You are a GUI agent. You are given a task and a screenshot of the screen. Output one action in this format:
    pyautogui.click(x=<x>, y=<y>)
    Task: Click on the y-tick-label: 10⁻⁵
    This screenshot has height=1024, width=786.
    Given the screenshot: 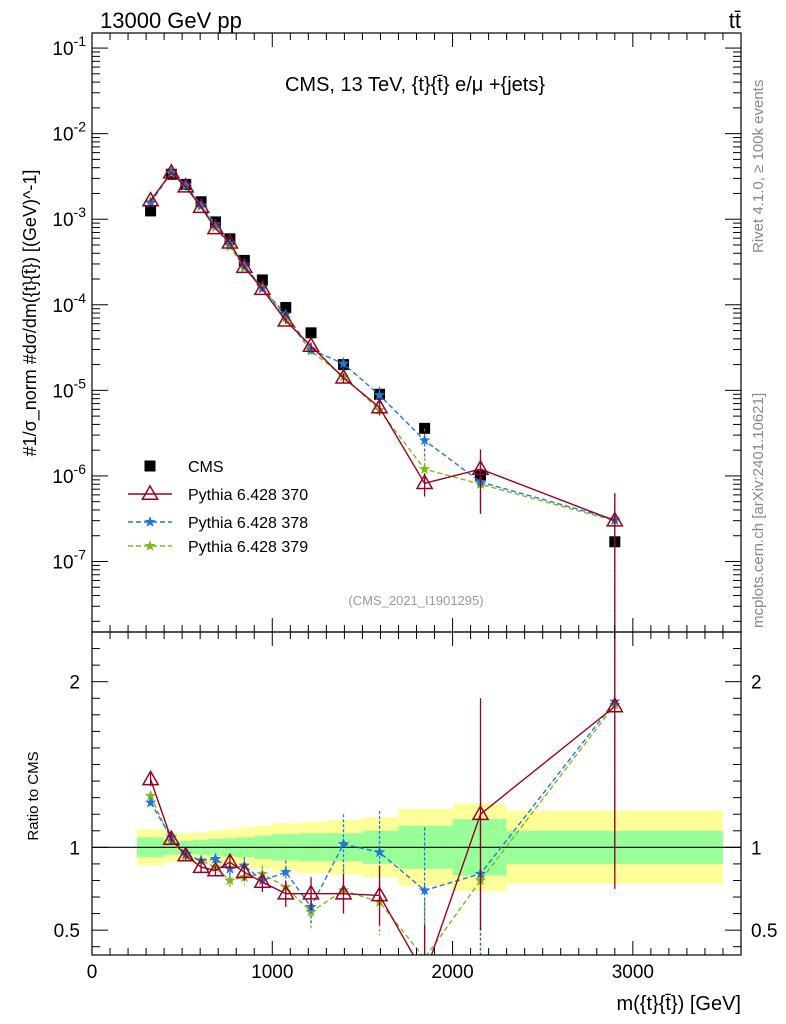 What is the action you would take?
    pyautogui.click(x=69, y=388)
    